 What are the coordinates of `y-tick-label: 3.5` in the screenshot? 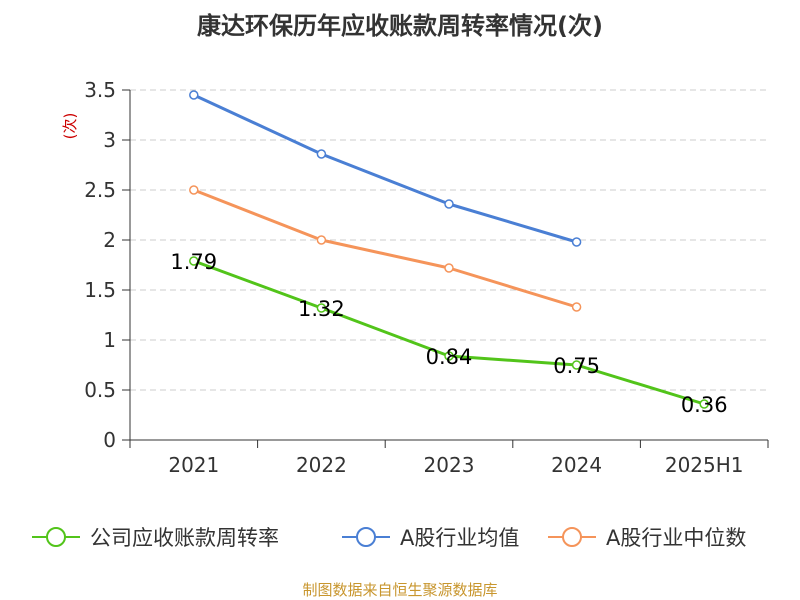 It's located at (100, 90).